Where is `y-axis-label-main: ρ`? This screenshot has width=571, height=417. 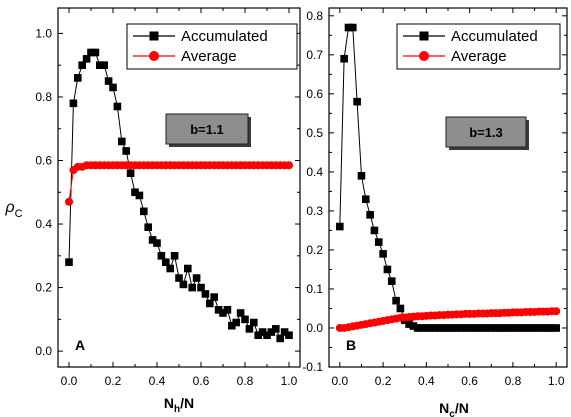 y-axis-label-main: ρ is located at coordinates (9, 207).